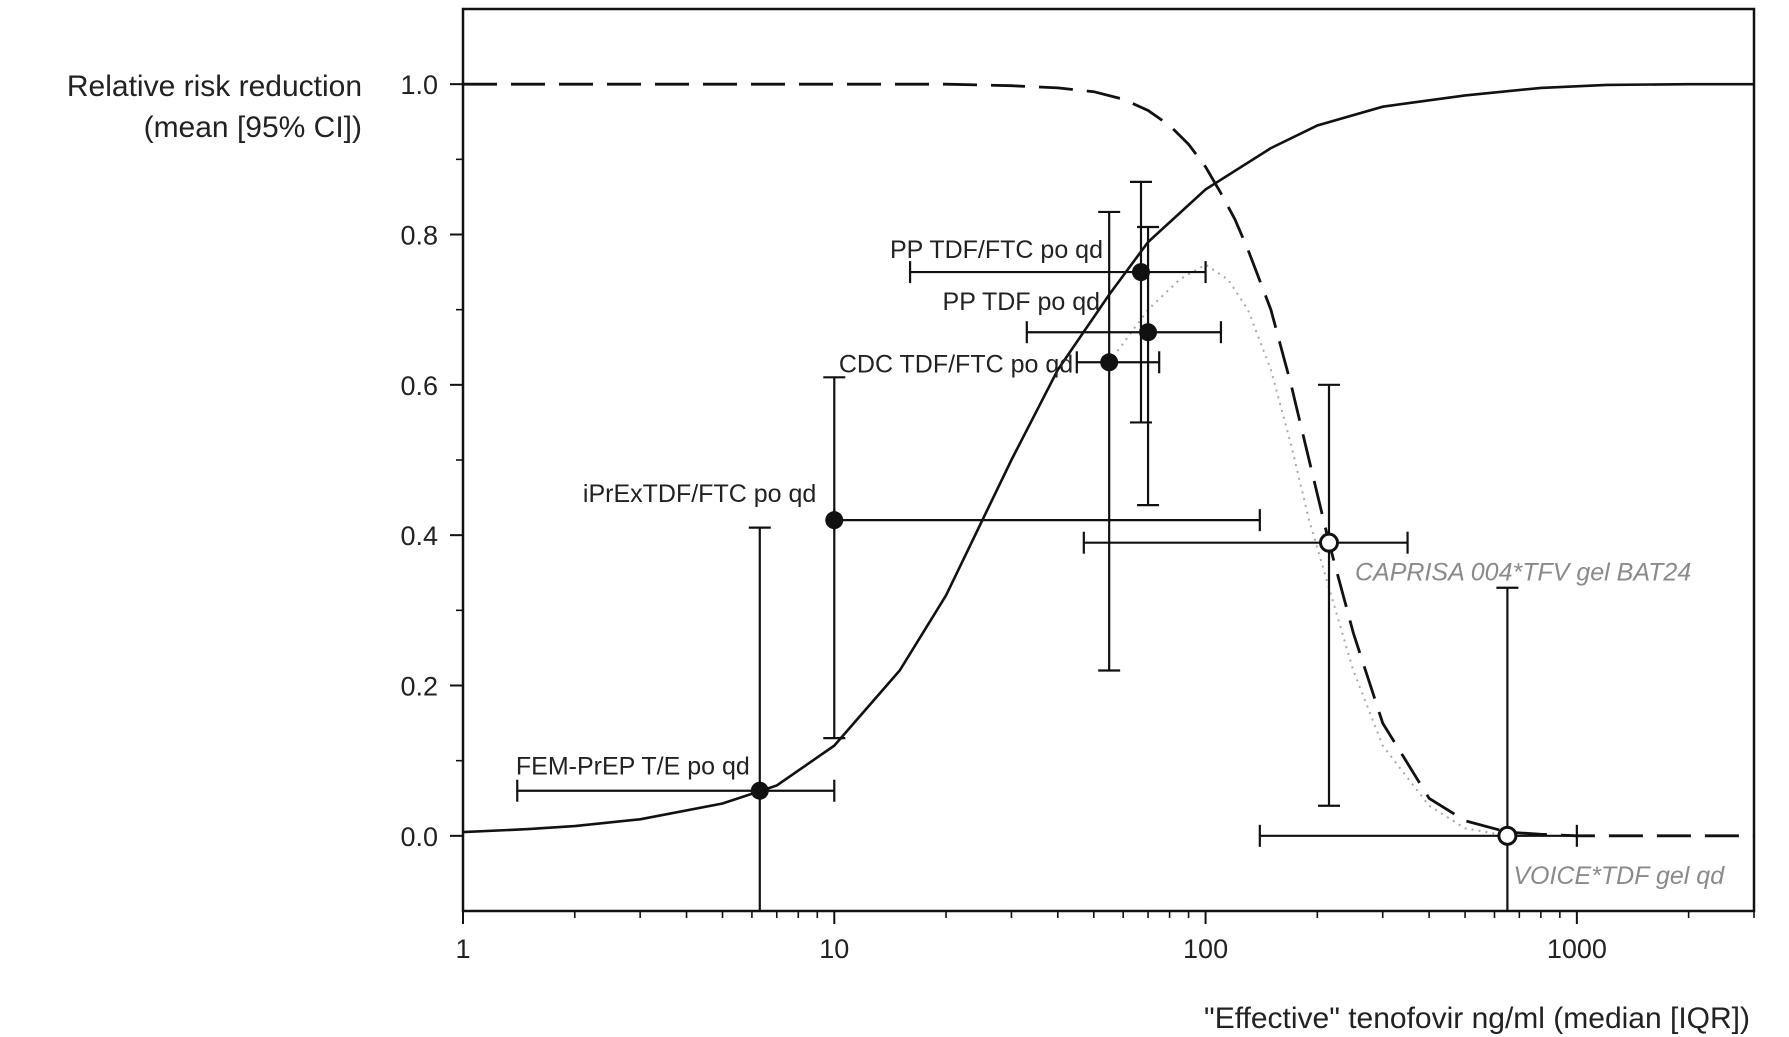  What do you see at coordinates (419, 386) in the screenshot?
I see `y-tick-label: 0.6` at bounding box center [419, 386].